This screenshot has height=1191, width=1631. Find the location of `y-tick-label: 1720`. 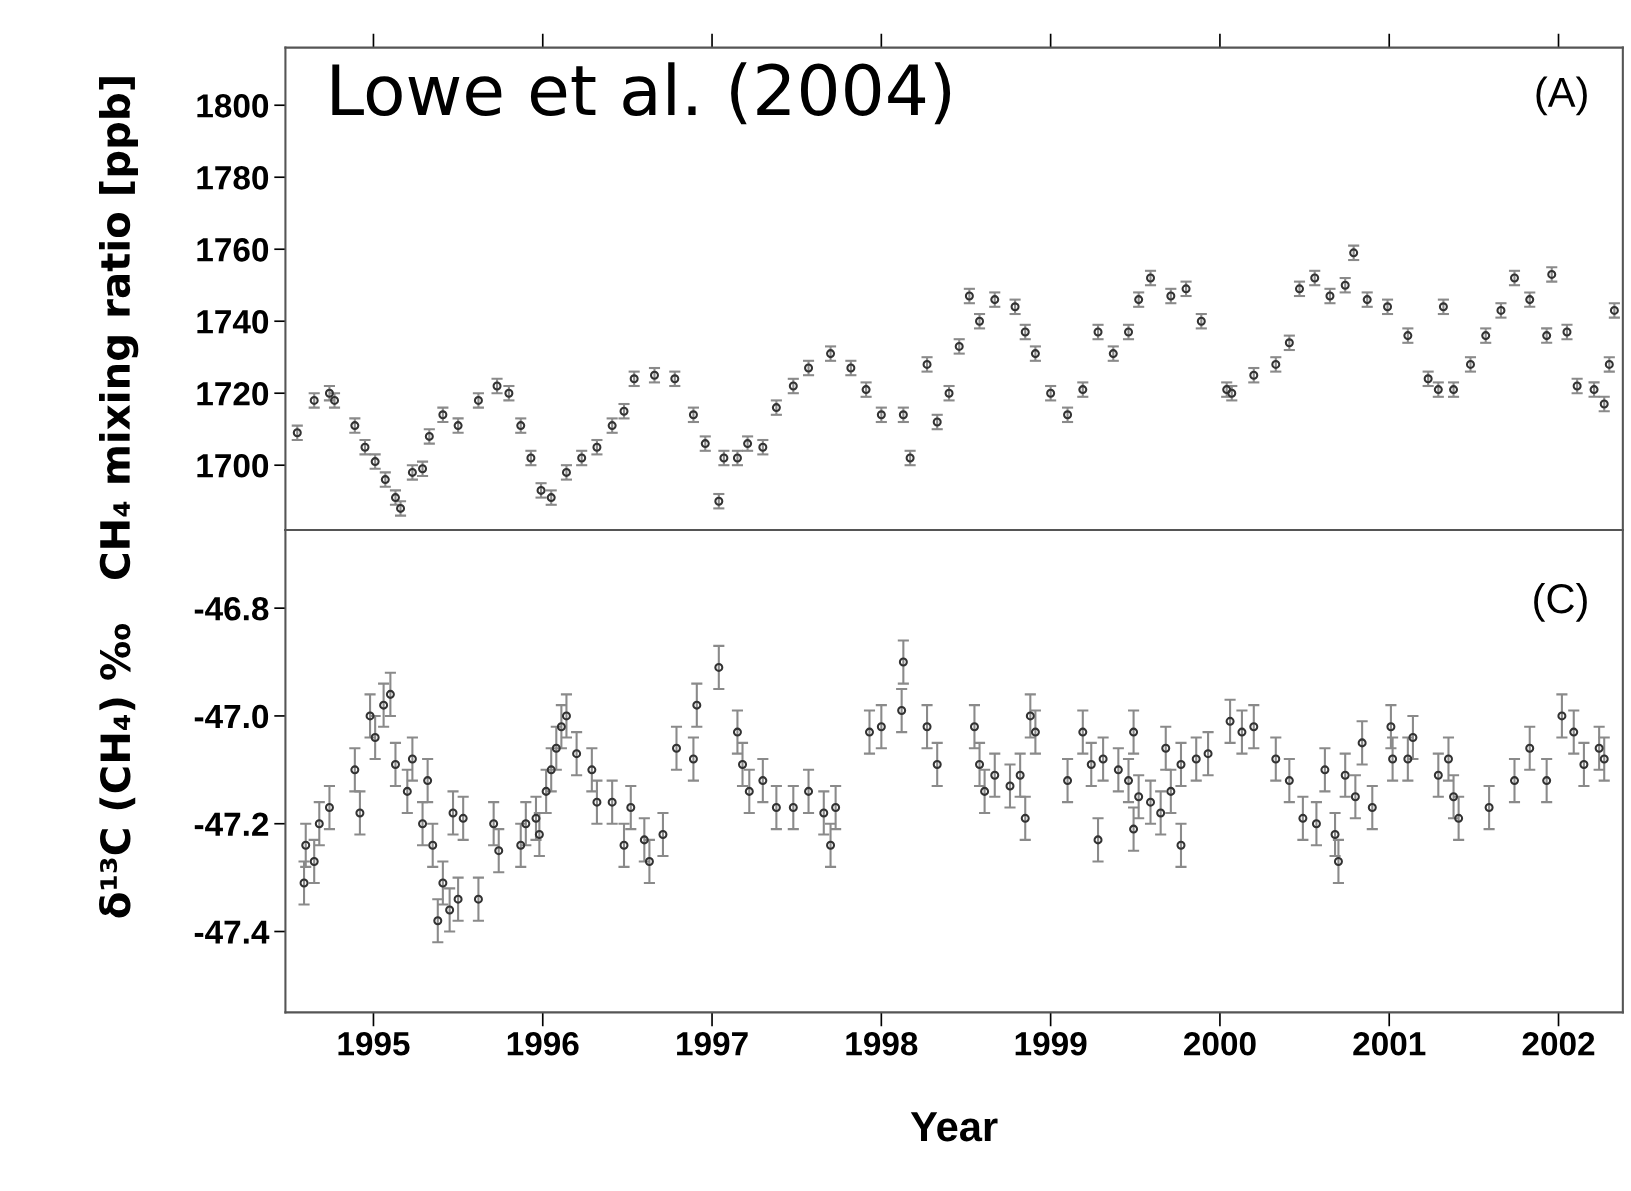

y-tick-label: 1720 is located at coordinates (233, 394).